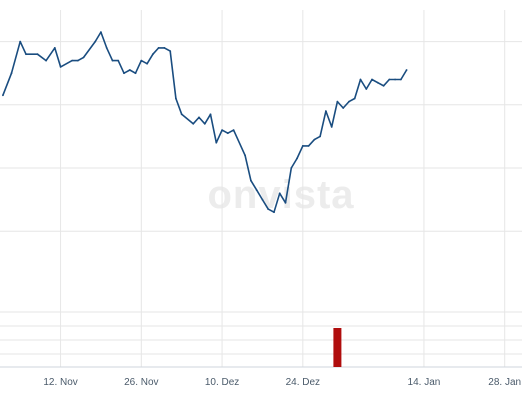  Describe the element at coordinates (424, 382) in the screenshot. I see `x-tick-label: 14. Jan` at that location.